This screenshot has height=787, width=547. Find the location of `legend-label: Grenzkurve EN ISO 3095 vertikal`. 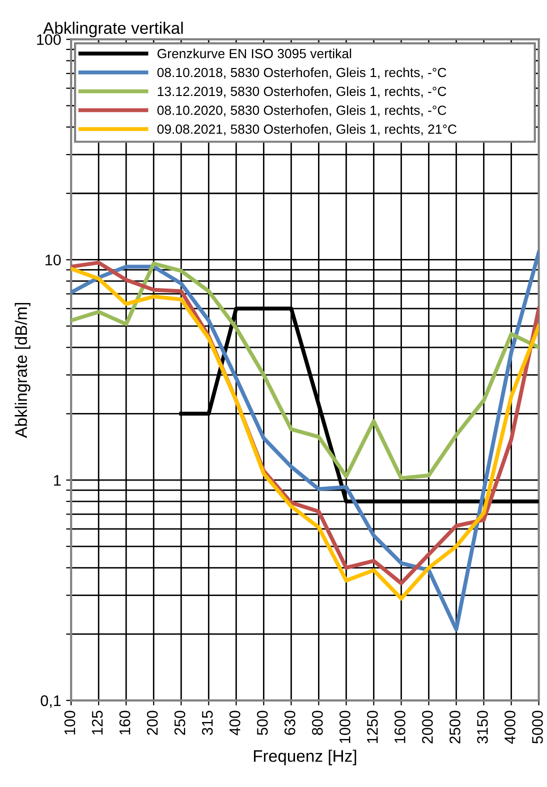

legend-label: Grenzkurve EN ISO 3095 vertikal is located at coordinates (255, 53).